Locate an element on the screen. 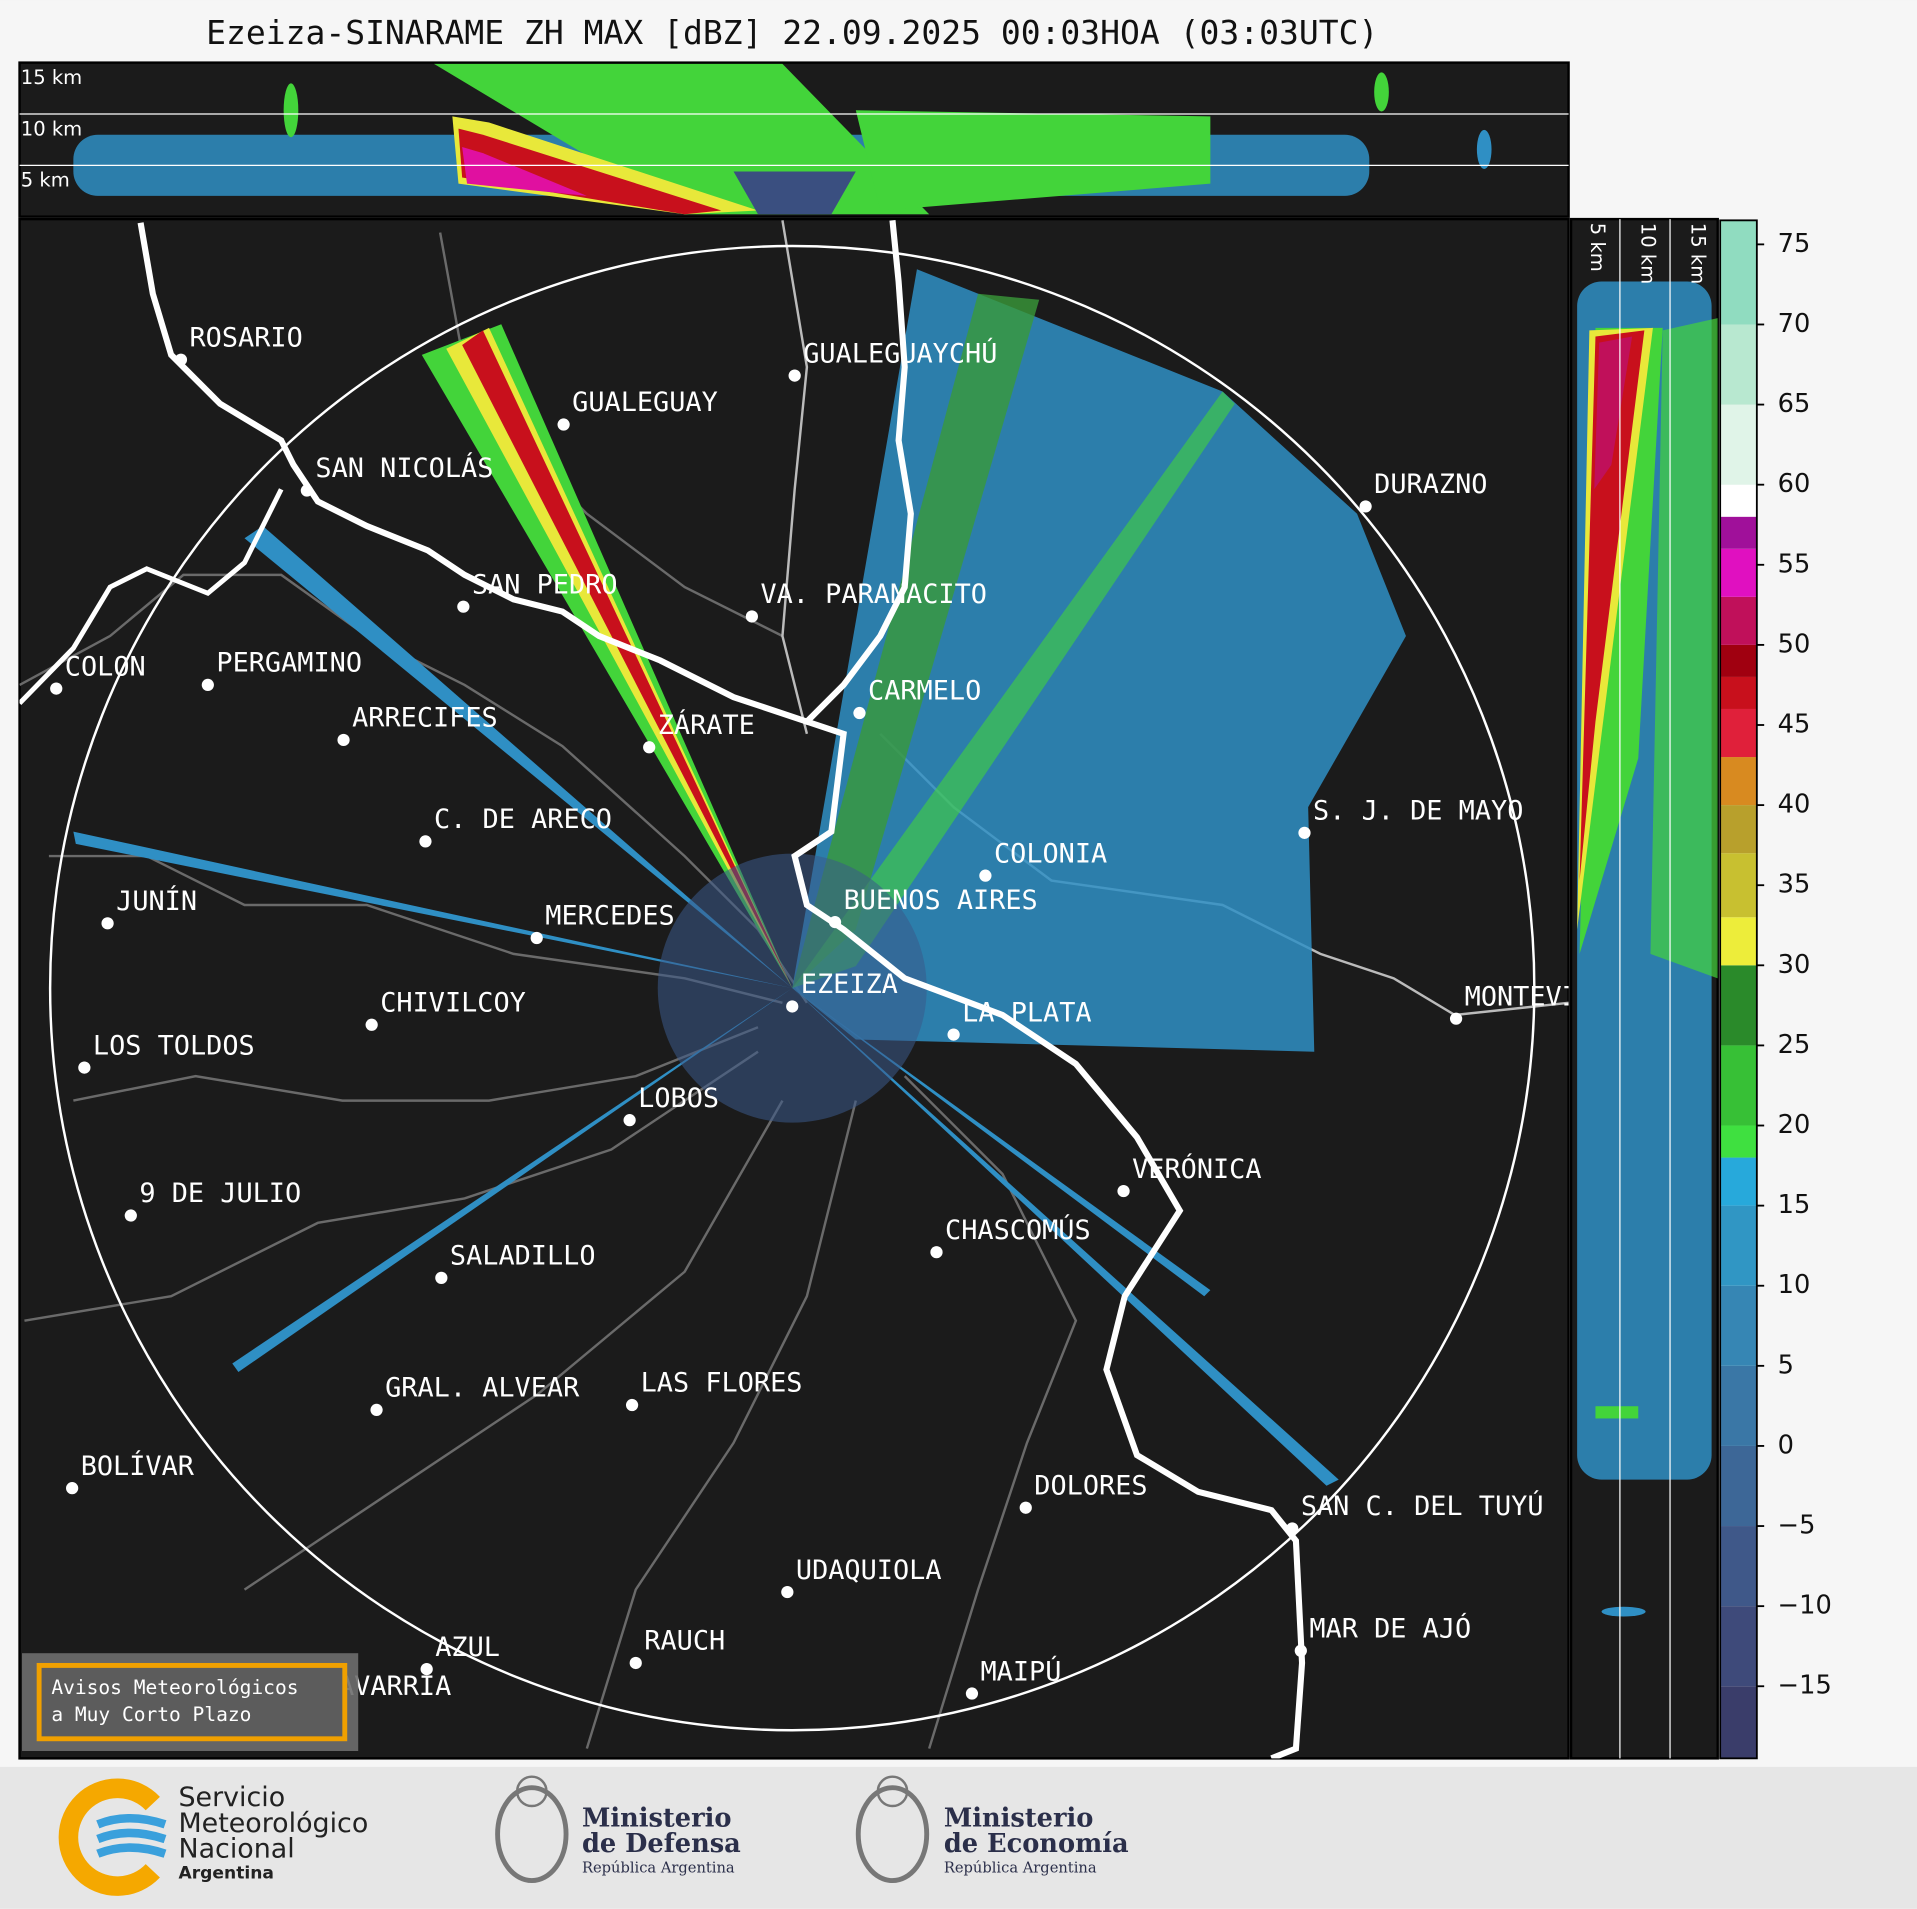  city-label: COLON is located at coordinates (105, 666).